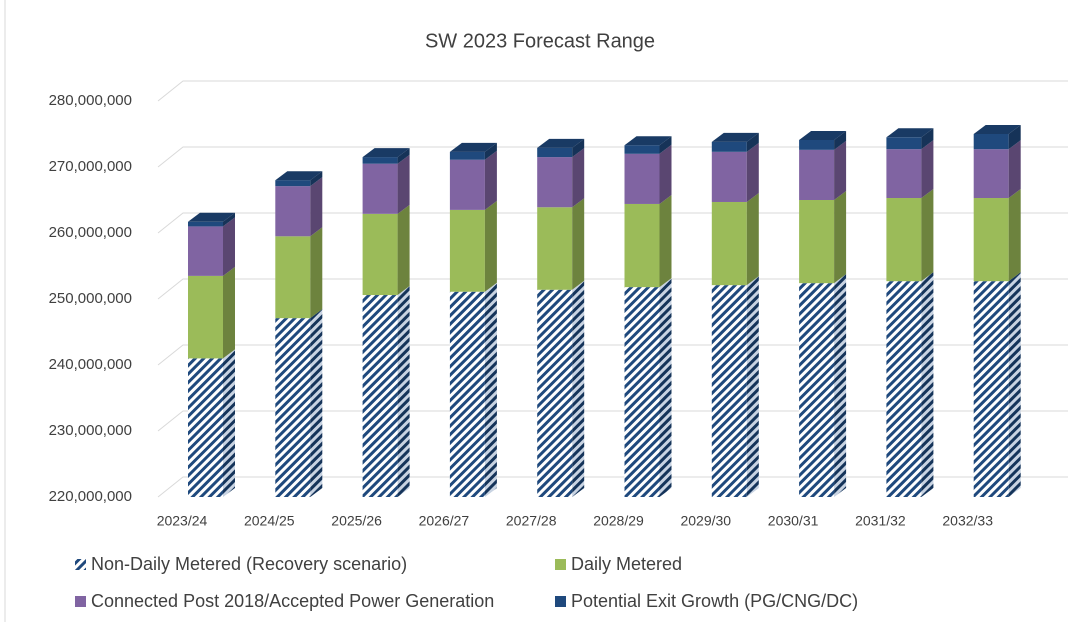 This screenshot has height=627, width=1070. Describe the element at coordinates (540, 41) in the screenshot. I see `chart-title: SW 2023 Forecast Range` at that location.